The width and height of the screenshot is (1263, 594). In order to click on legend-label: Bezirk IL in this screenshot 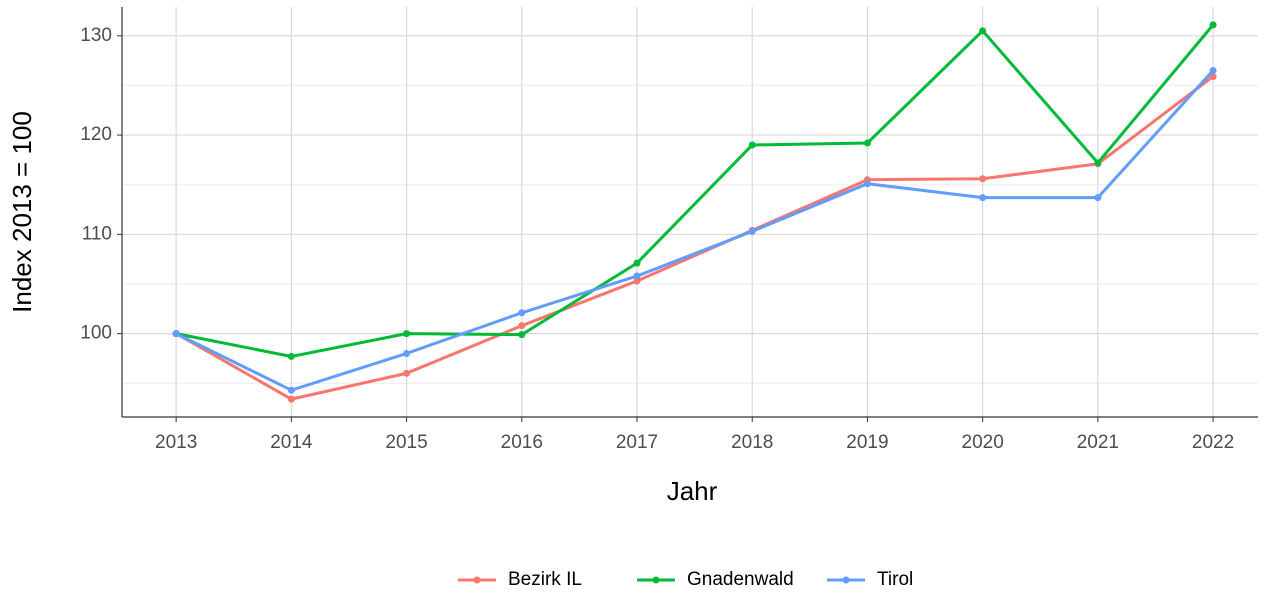, I will do `click(545, 579)`.